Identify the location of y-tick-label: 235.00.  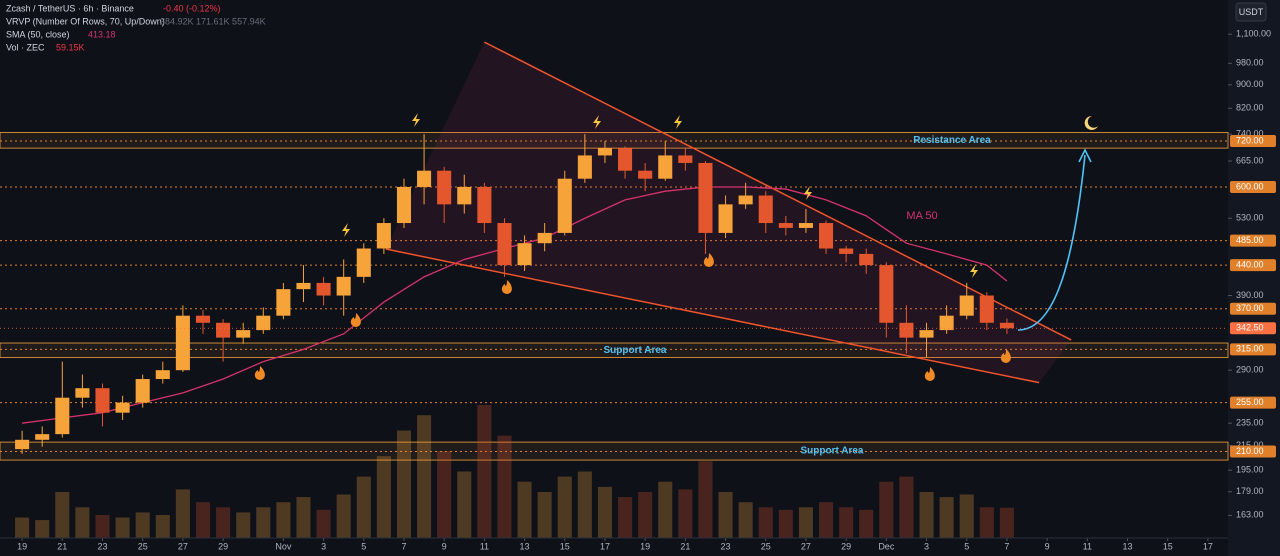
(1250, 423).